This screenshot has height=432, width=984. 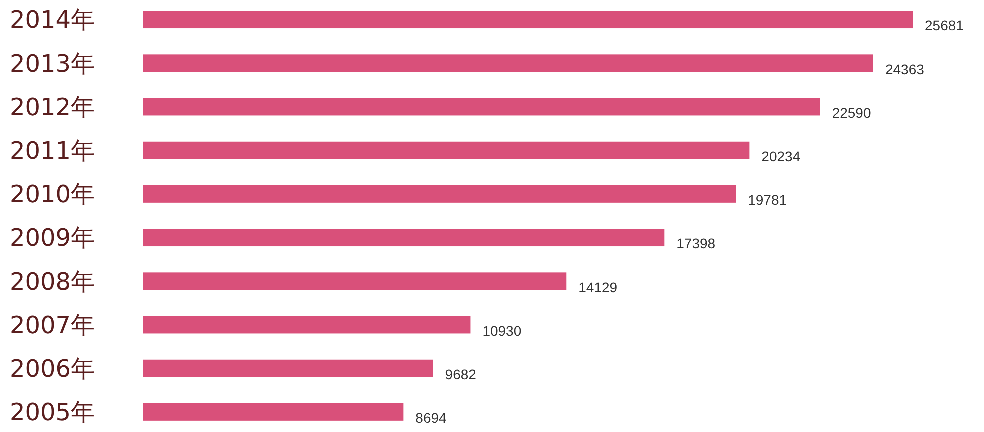 I want to click on data-label: 22590, so click(x=852, y=112).